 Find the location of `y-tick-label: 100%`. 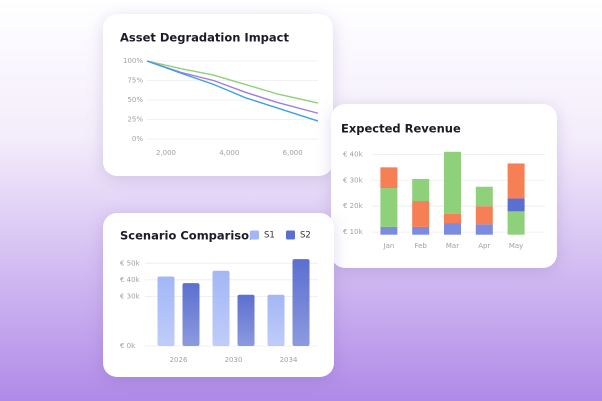

y-tick-label: 100% is located at coordinates (133, 61).